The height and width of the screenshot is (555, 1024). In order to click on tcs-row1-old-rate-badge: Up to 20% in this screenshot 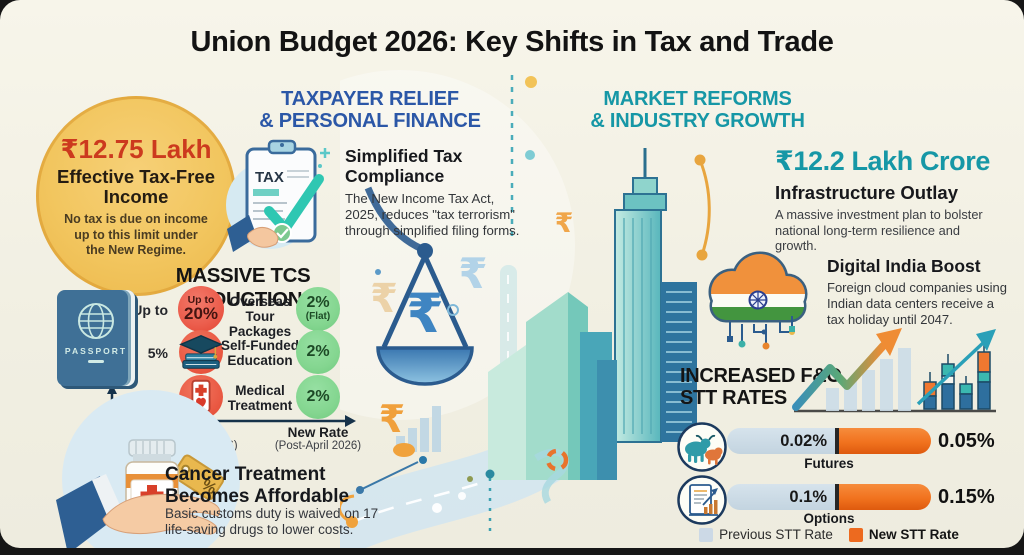, I will do `click(201, 309)`.